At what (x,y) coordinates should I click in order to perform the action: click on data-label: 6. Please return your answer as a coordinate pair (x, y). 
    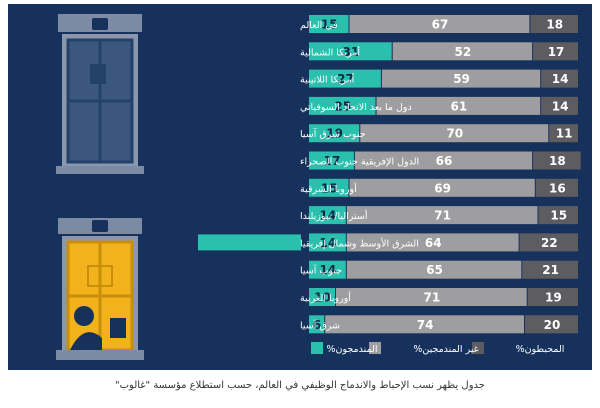
    Looking at the image, I should click on (317, 325).